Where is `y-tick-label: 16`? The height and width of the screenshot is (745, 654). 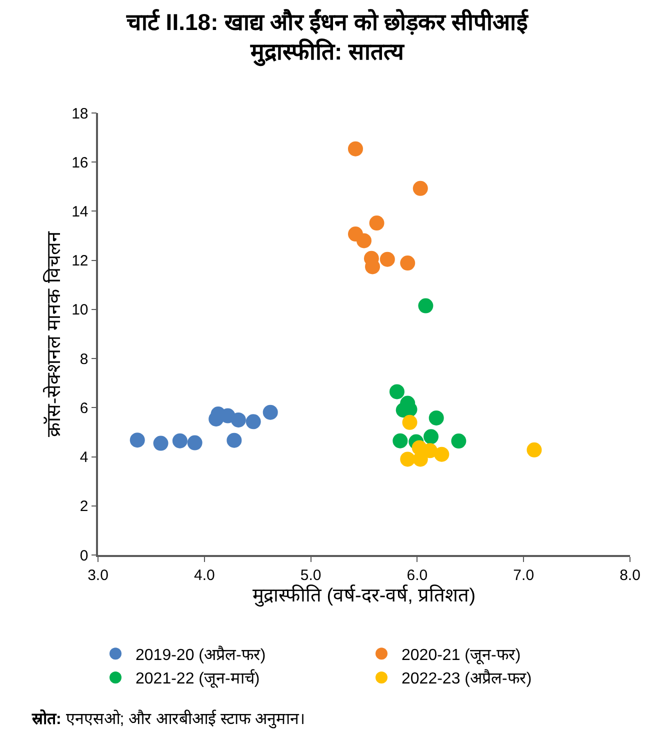 y-tick-label: 16 is located at coordinates (80, 163).